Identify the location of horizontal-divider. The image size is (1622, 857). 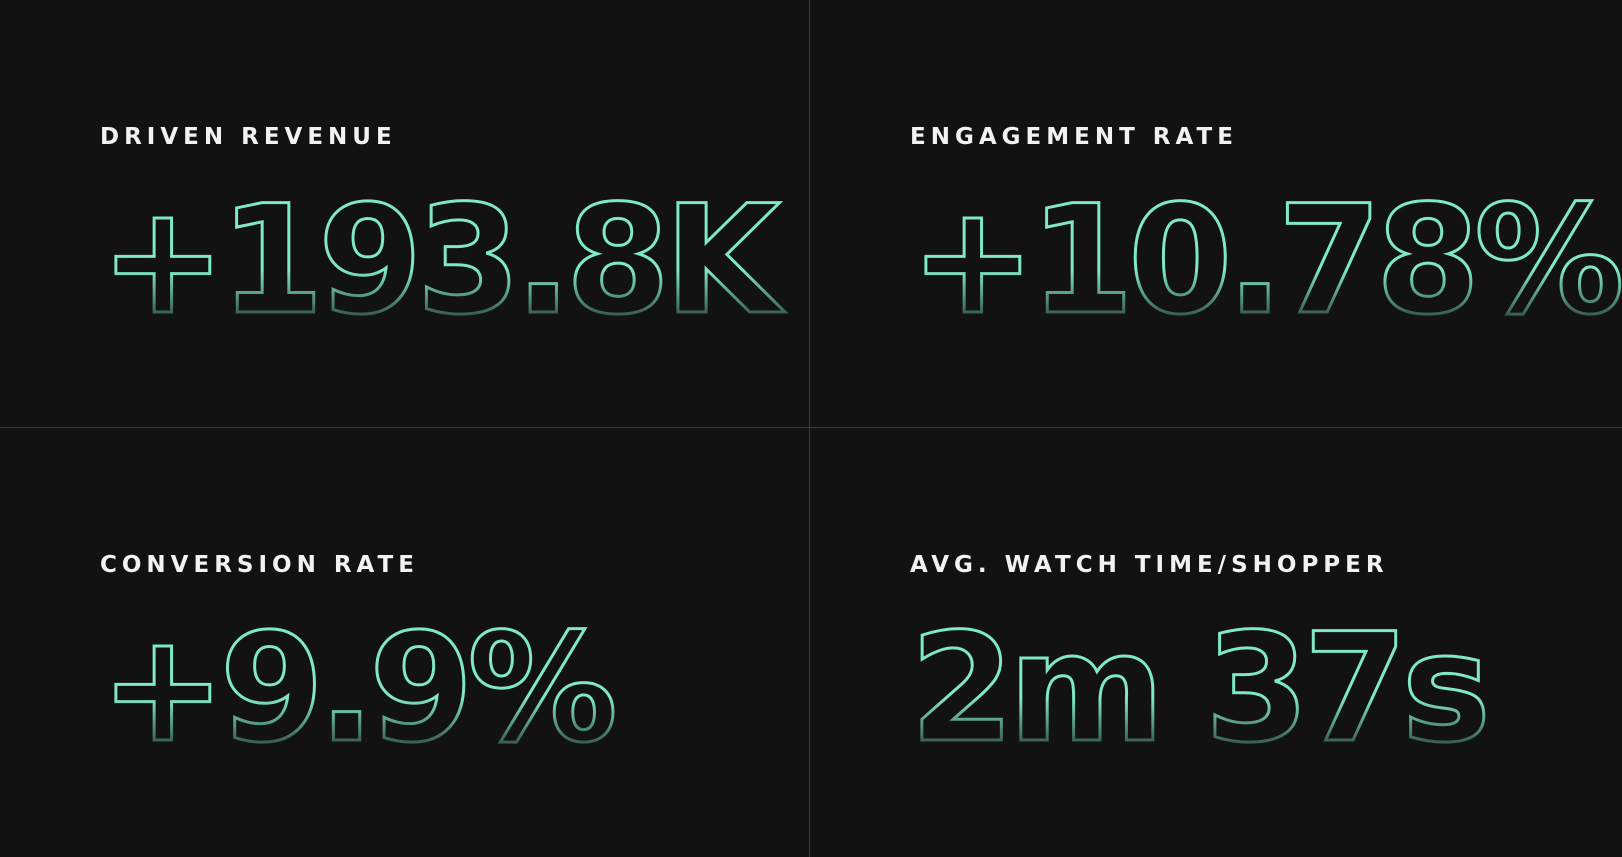
(811, 427).